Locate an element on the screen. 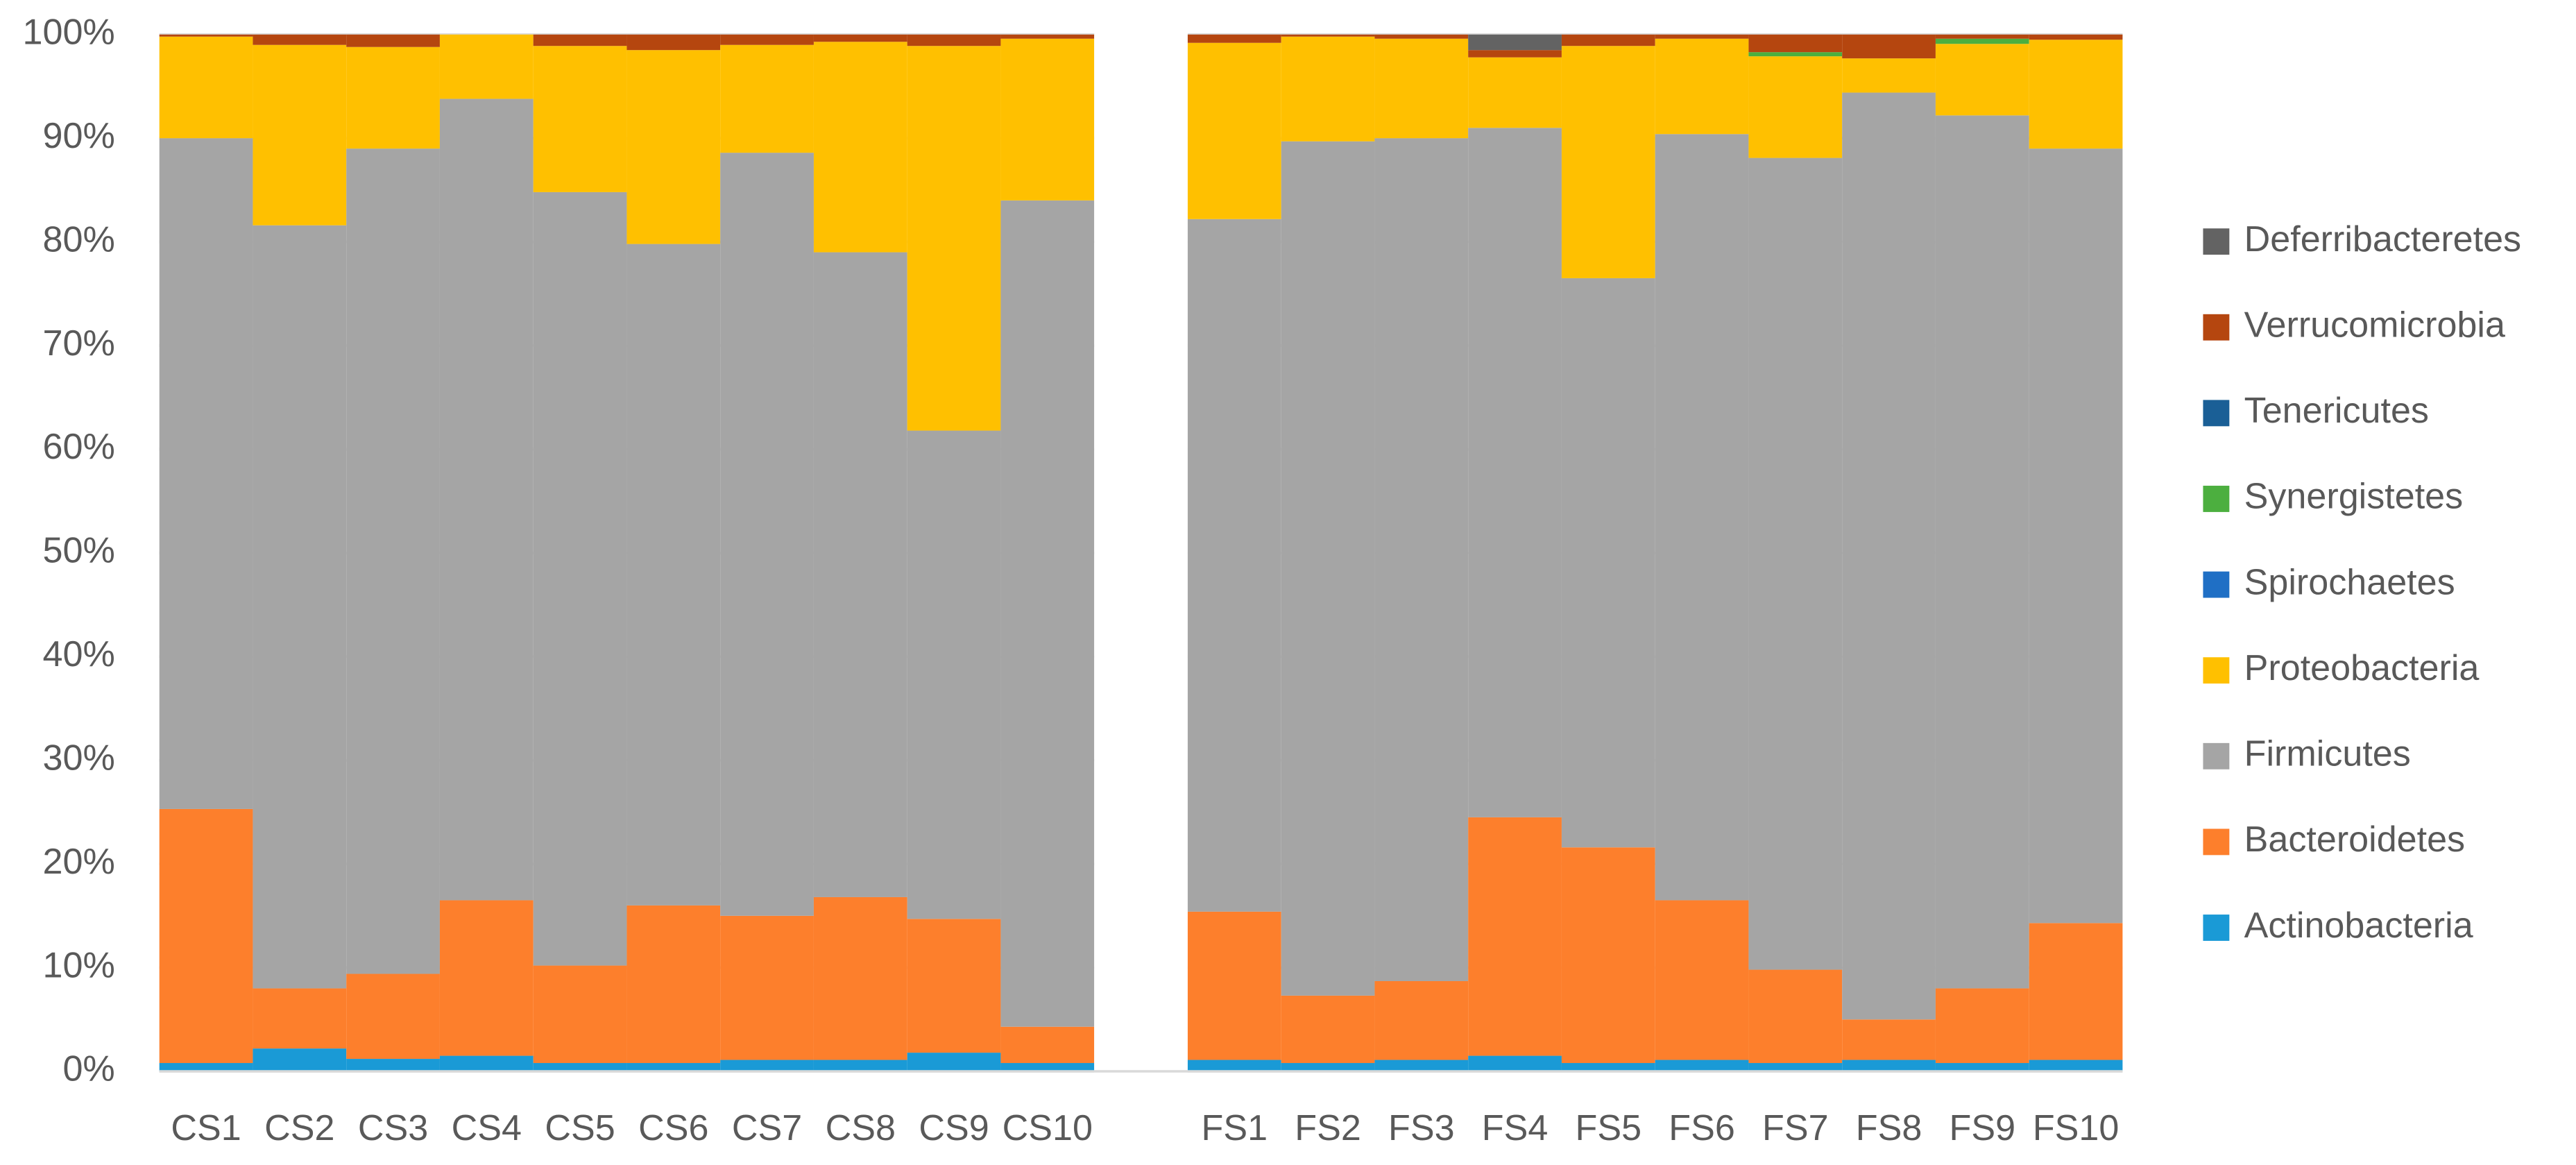  x-tick-label: CS8 is located at coordinates (861, 1128).